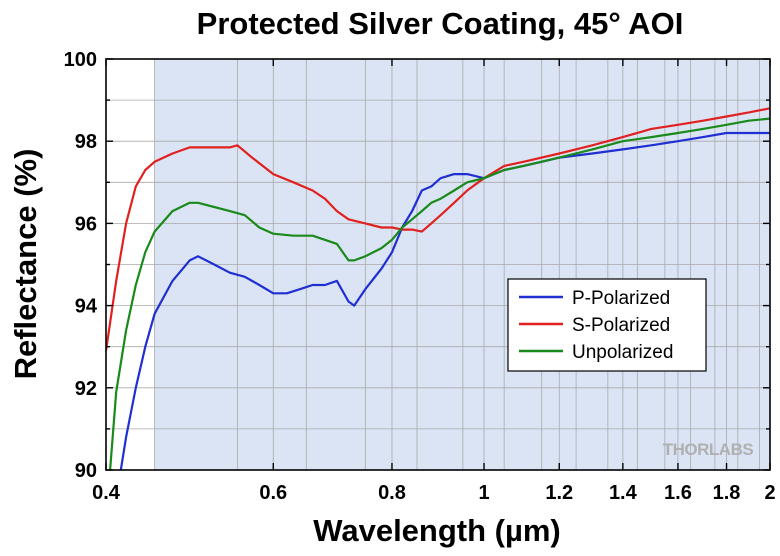  What do you see at coordinates (708, 449) in the screenshot?
I see `thorlabs-watermark: THORLABS` at bounding box center [708, 449].